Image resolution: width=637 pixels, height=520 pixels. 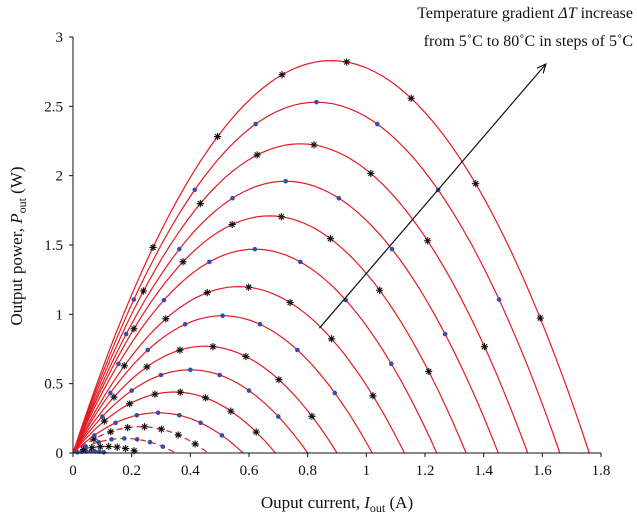 I want to click on annotation-line-1: Temperature gradient ΔT increase, so click(x=525, y=13).